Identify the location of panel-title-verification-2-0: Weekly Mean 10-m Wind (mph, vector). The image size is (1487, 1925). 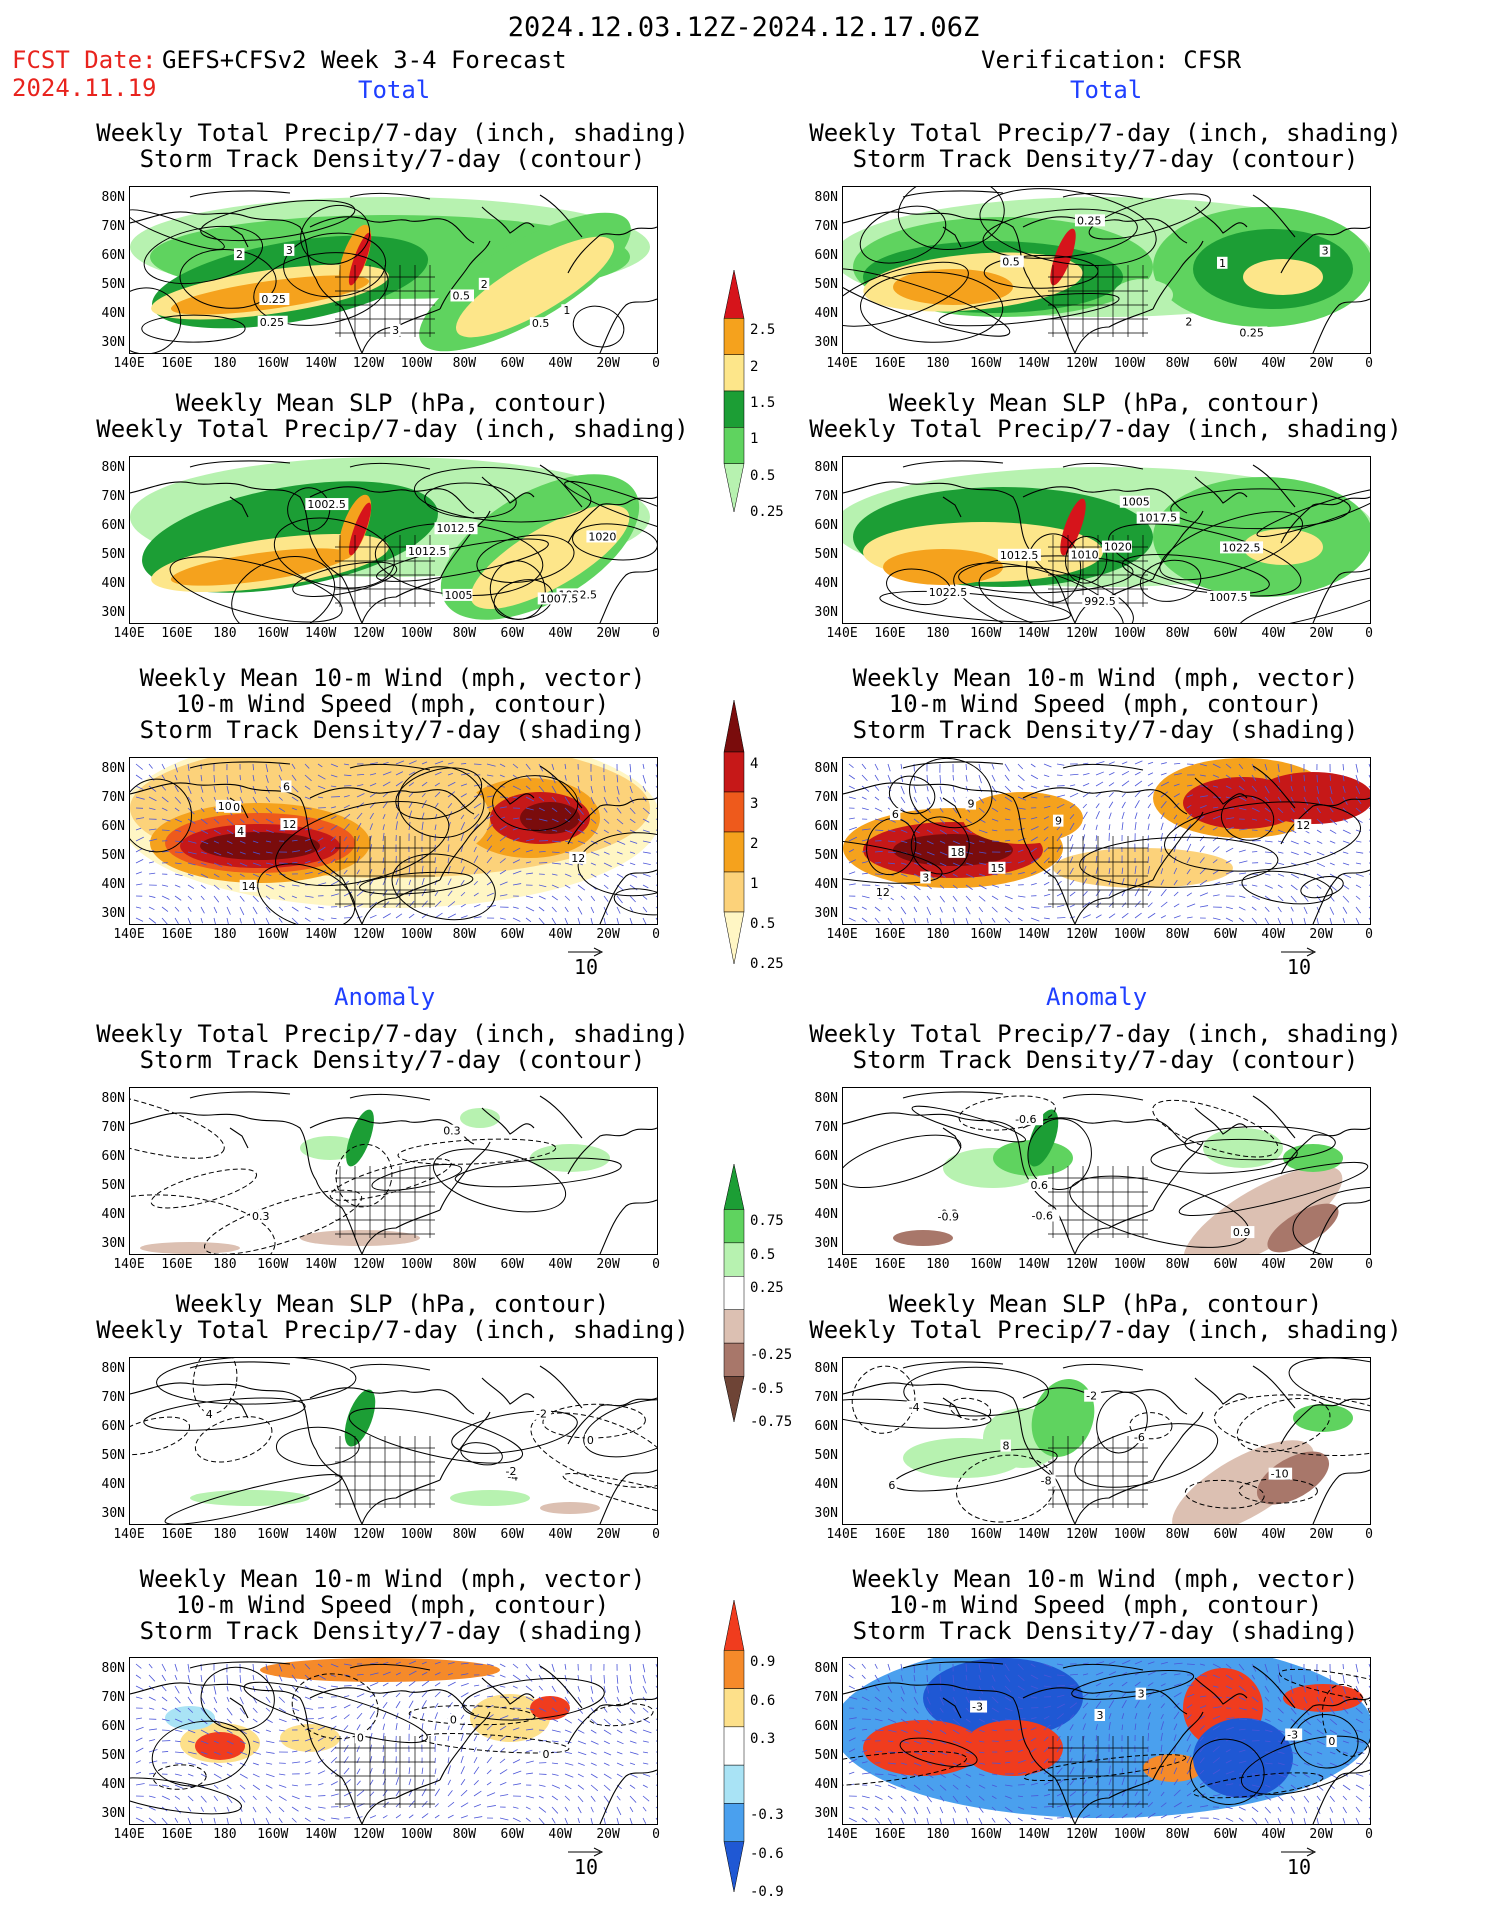
(1105, 678).